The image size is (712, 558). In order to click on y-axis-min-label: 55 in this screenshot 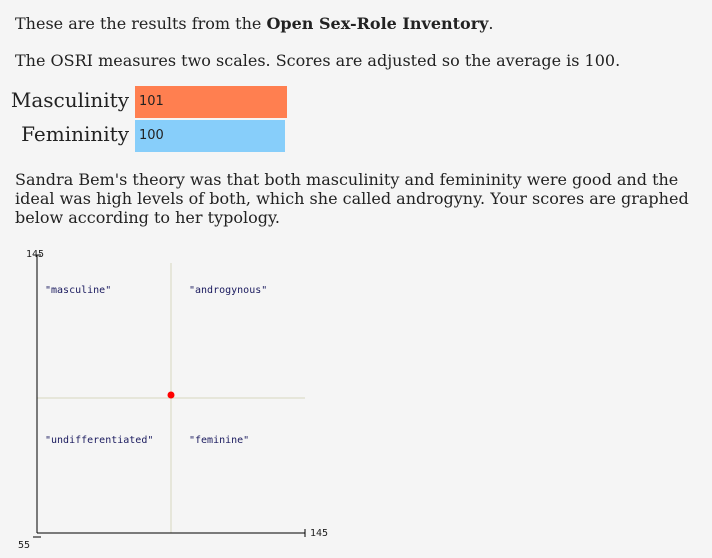, I will do `click(24, 545)`.